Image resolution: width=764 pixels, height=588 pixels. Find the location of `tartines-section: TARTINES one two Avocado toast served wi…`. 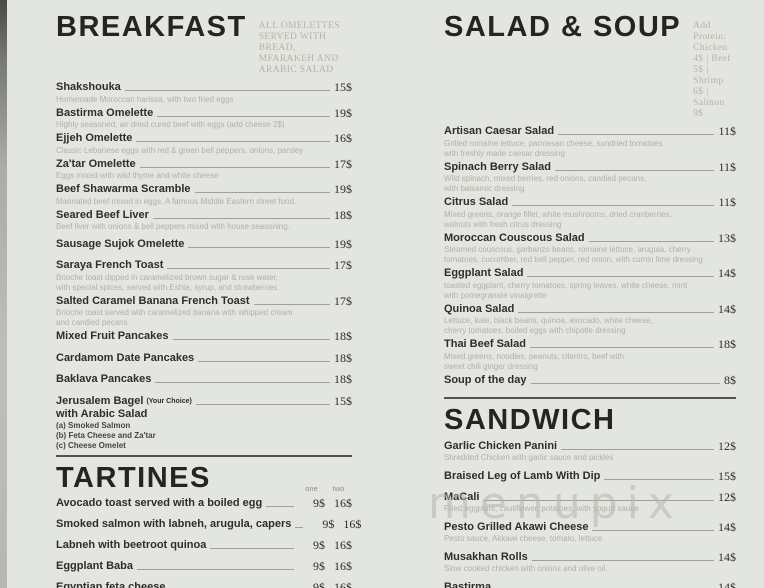

tartines-section: TARTINES one two Avocado toast served wi… is located at coordinates (208, 524).